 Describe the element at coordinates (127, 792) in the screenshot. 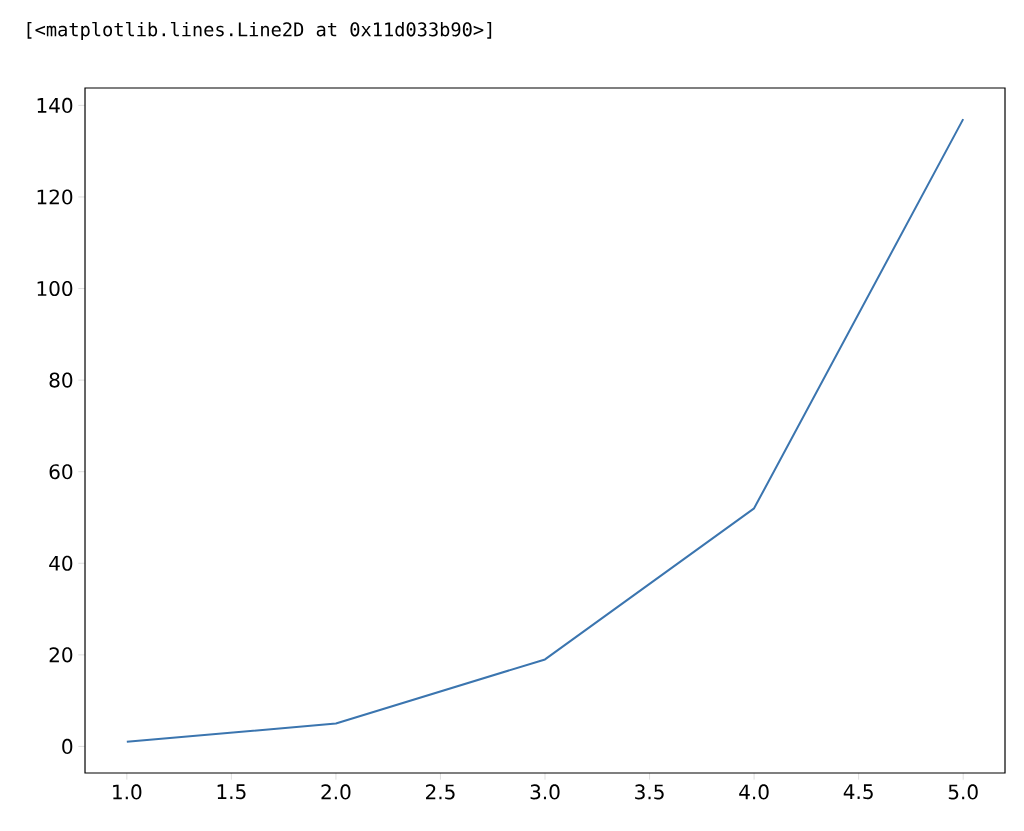

I see `x-tick-label: 1.0` at that location.